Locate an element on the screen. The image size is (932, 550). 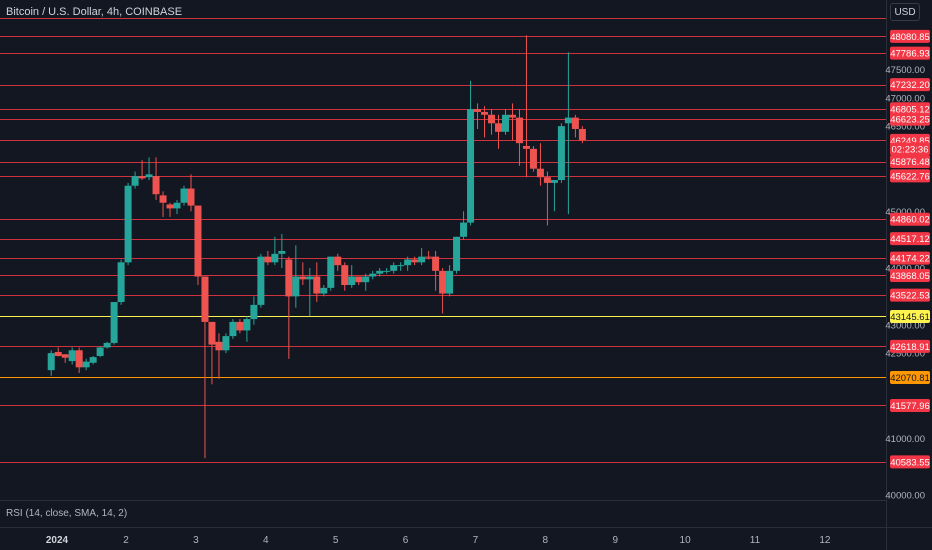
price-level-tag: 44860.02 is located at coordinates (910, 219).